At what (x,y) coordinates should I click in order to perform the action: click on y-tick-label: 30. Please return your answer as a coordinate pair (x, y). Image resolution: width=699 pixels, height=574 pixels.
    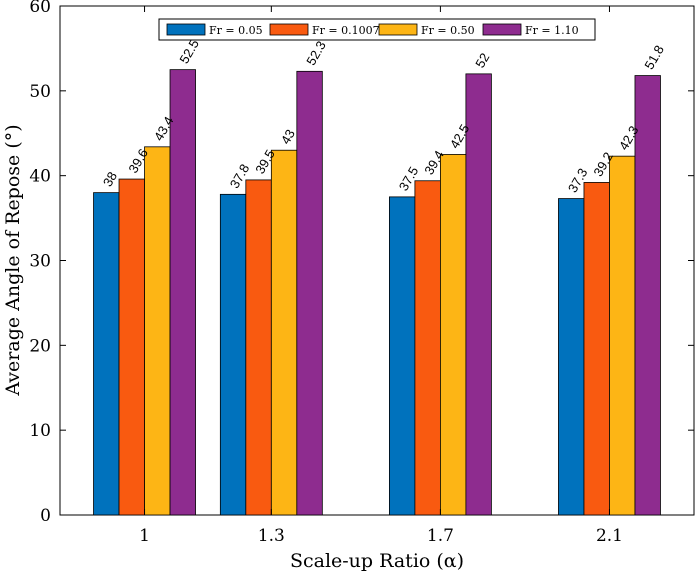
    Looking at the image, I should click on (40, 262).